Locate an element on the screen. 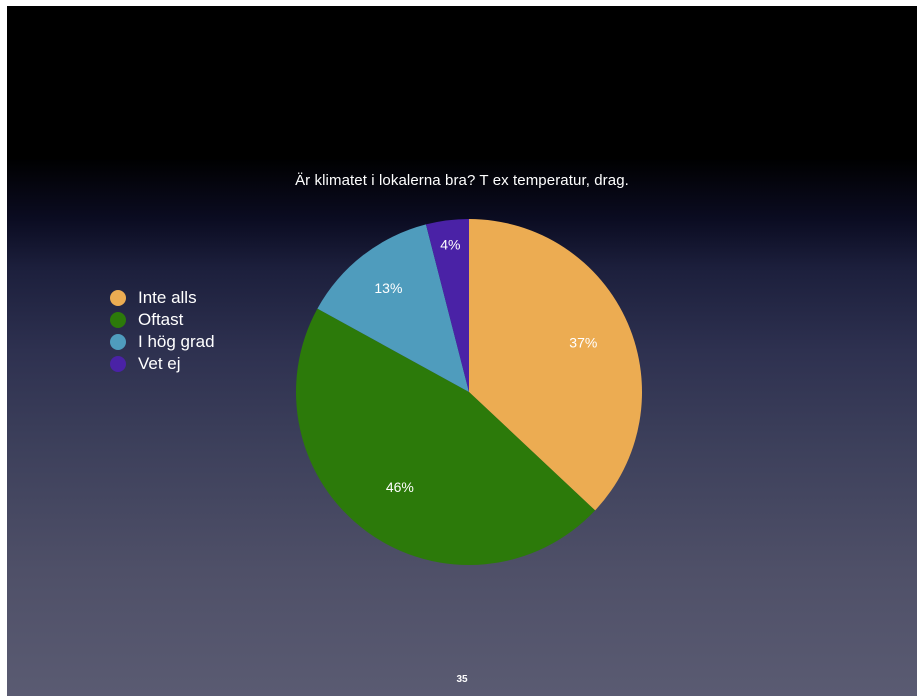 The width and height of the screenshot is (921, 700). legend-swatch-inte-alls is located at coordinates (118, 298).